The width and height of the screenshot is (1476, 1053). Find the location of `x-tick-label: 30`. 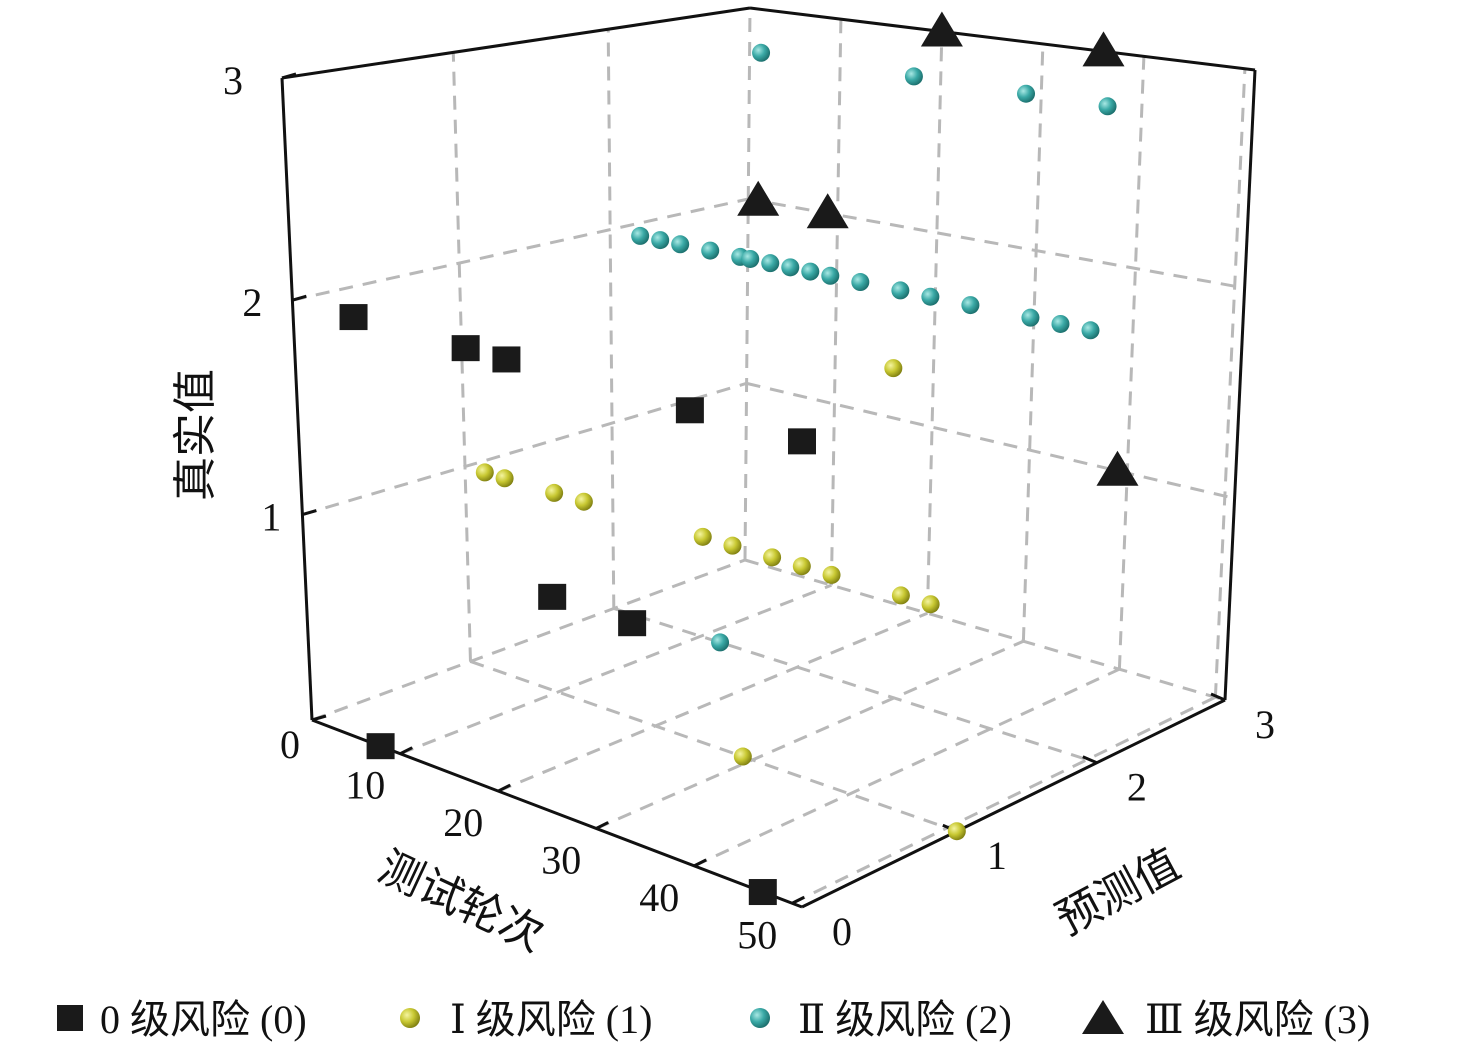

x-tick-label: 30 is located at coordinates (561, 859).